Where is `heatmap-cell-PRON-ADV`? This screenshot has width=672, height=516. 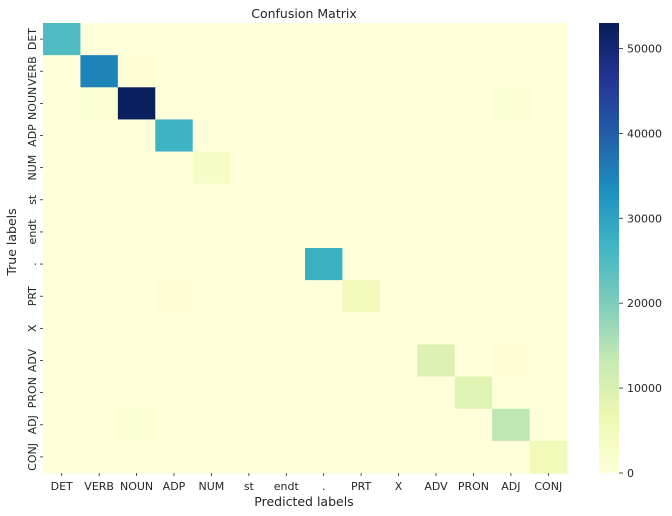 heatmap-cell-PRON-ADV is located at coordinates (436, 393).